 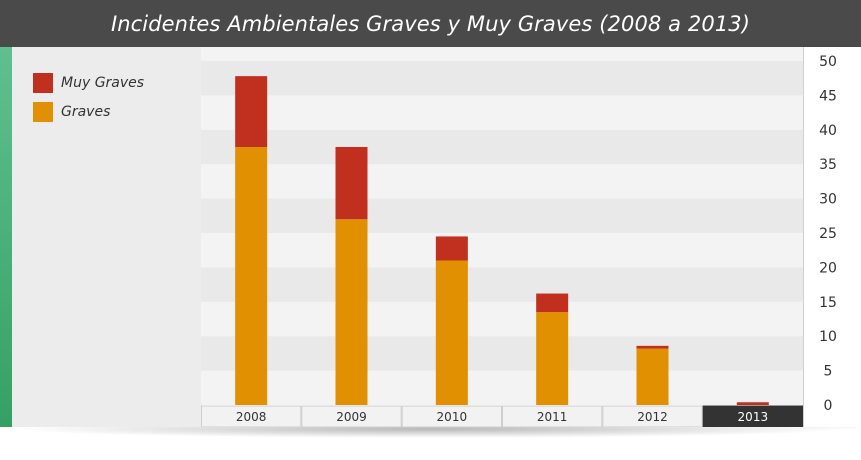 I want to click on bar-graves-2009, so click(x=351, y=312).